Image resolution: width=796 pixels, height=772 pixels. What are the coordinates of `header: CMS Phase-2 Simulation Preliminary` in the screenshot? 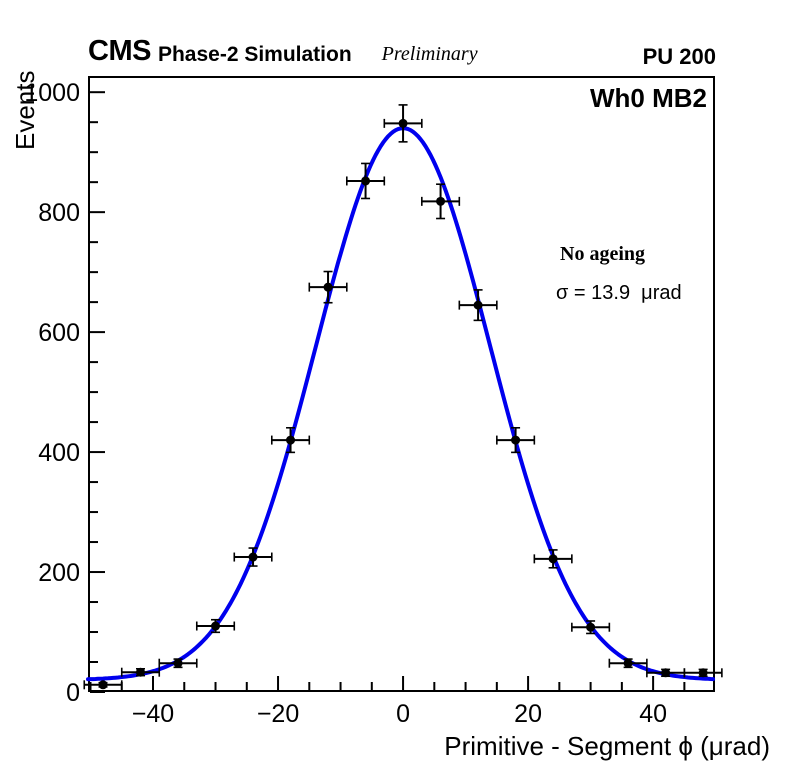 It's located at (283, 51).